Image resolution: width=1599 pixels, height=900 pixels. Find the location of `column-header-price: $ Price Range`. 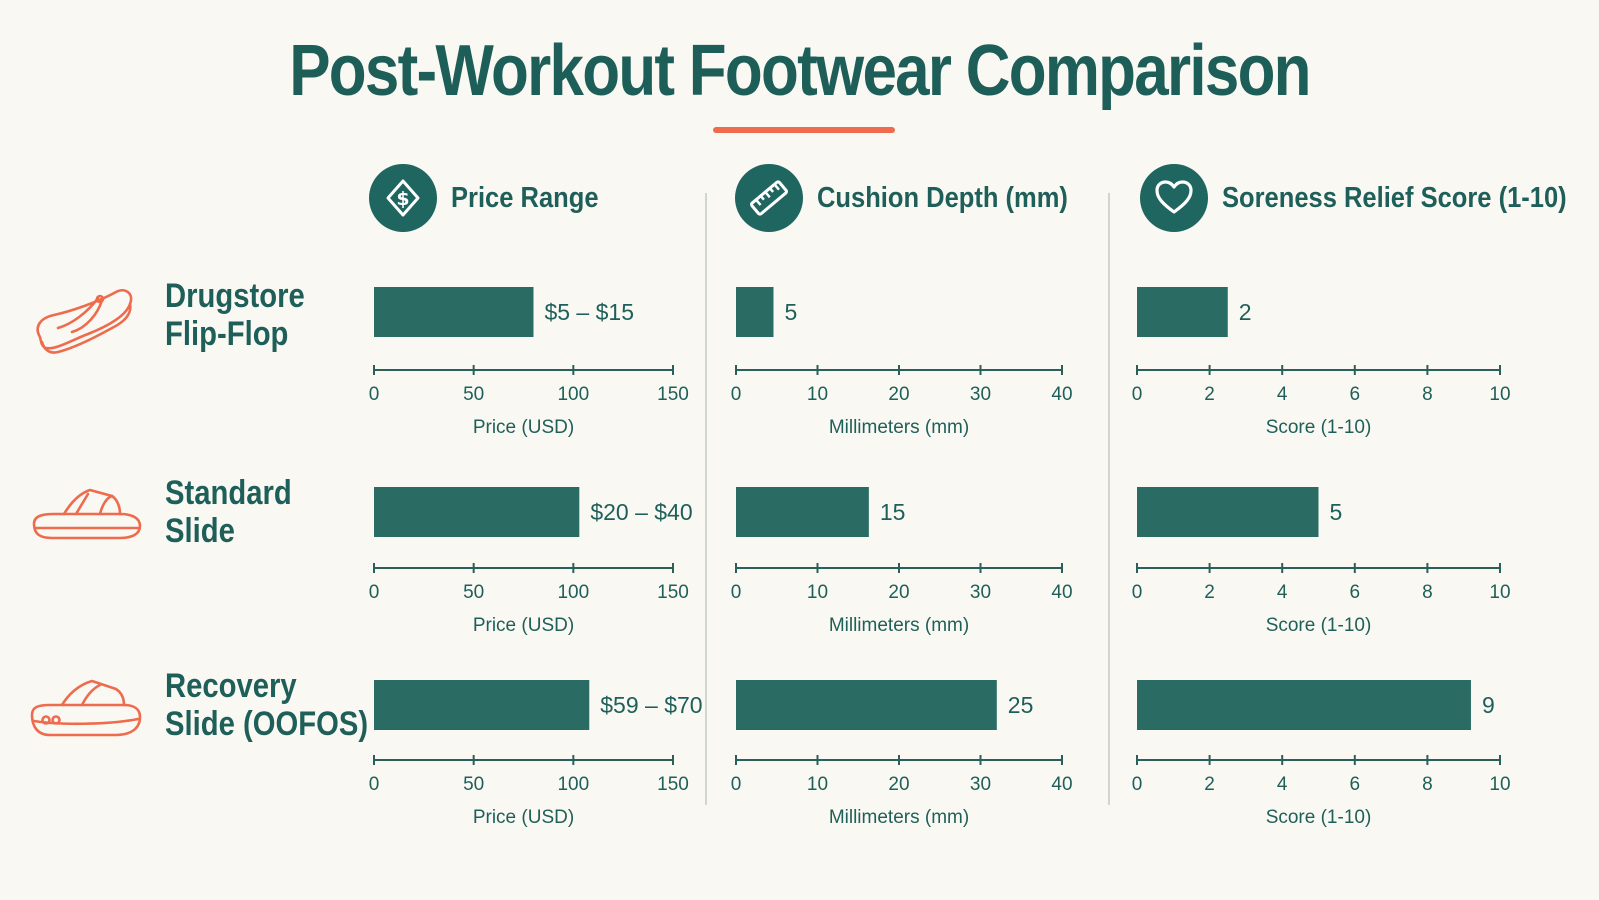

column-header-price: $ Price Range is located at coordinates (494, 198).